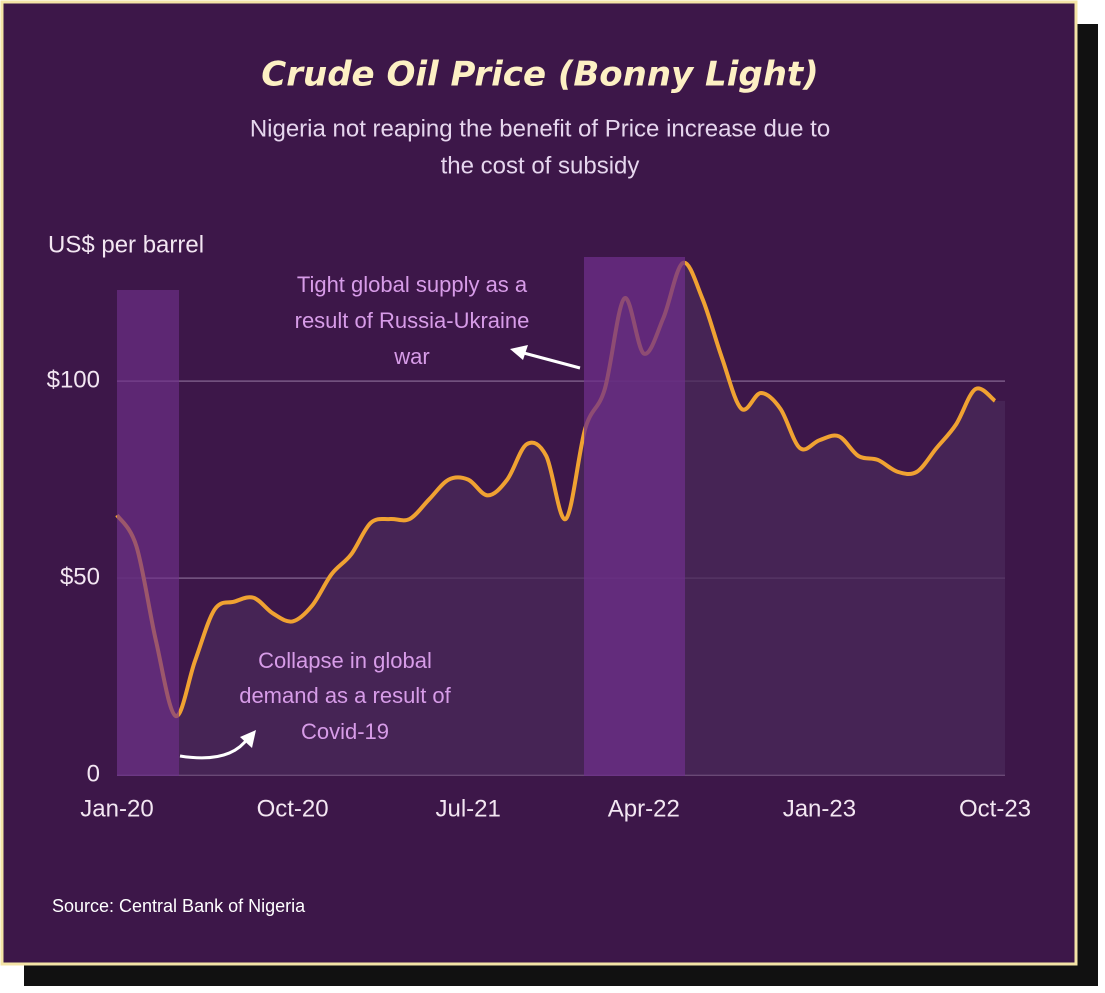 The height and width of the screenshot is (993, 1105). What do you see at coordinates (819, 808) in the screenshot?
I see `x-tick-label: Jan-23` at bounding box center [819, 808].